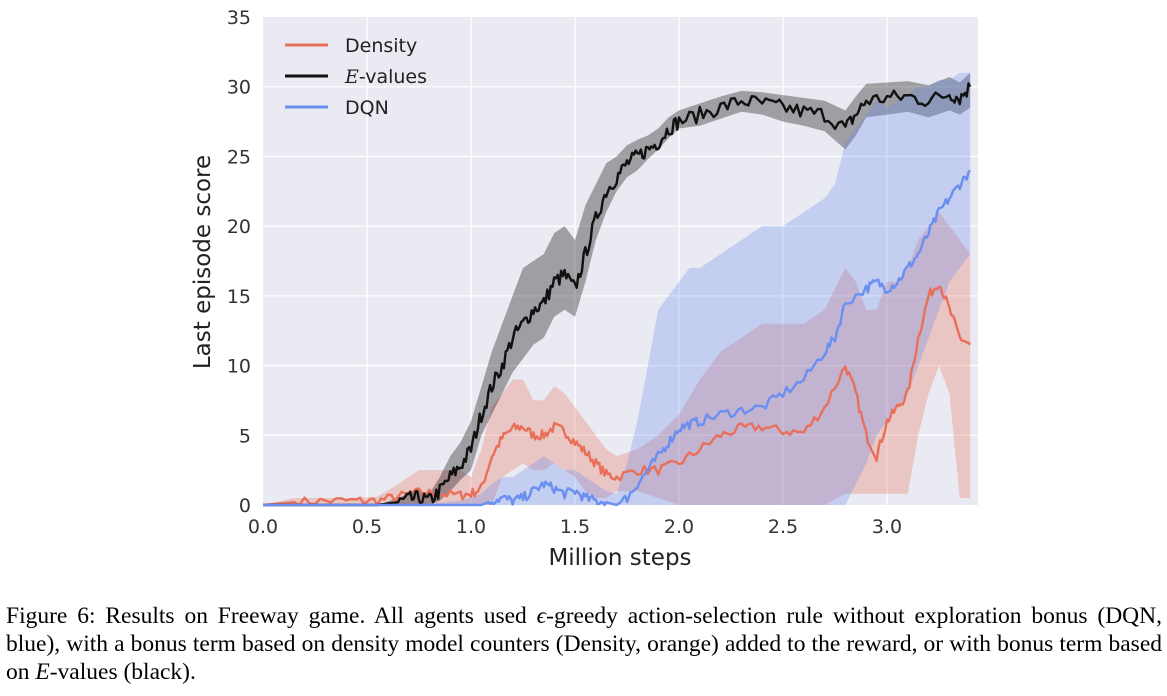 The height and width of the screenshot is (696, 1167). What do you see at coordinates (783, 527) in the screenshot?
I see `x-tick-label: 2.5` at bounding box center [783, 527].